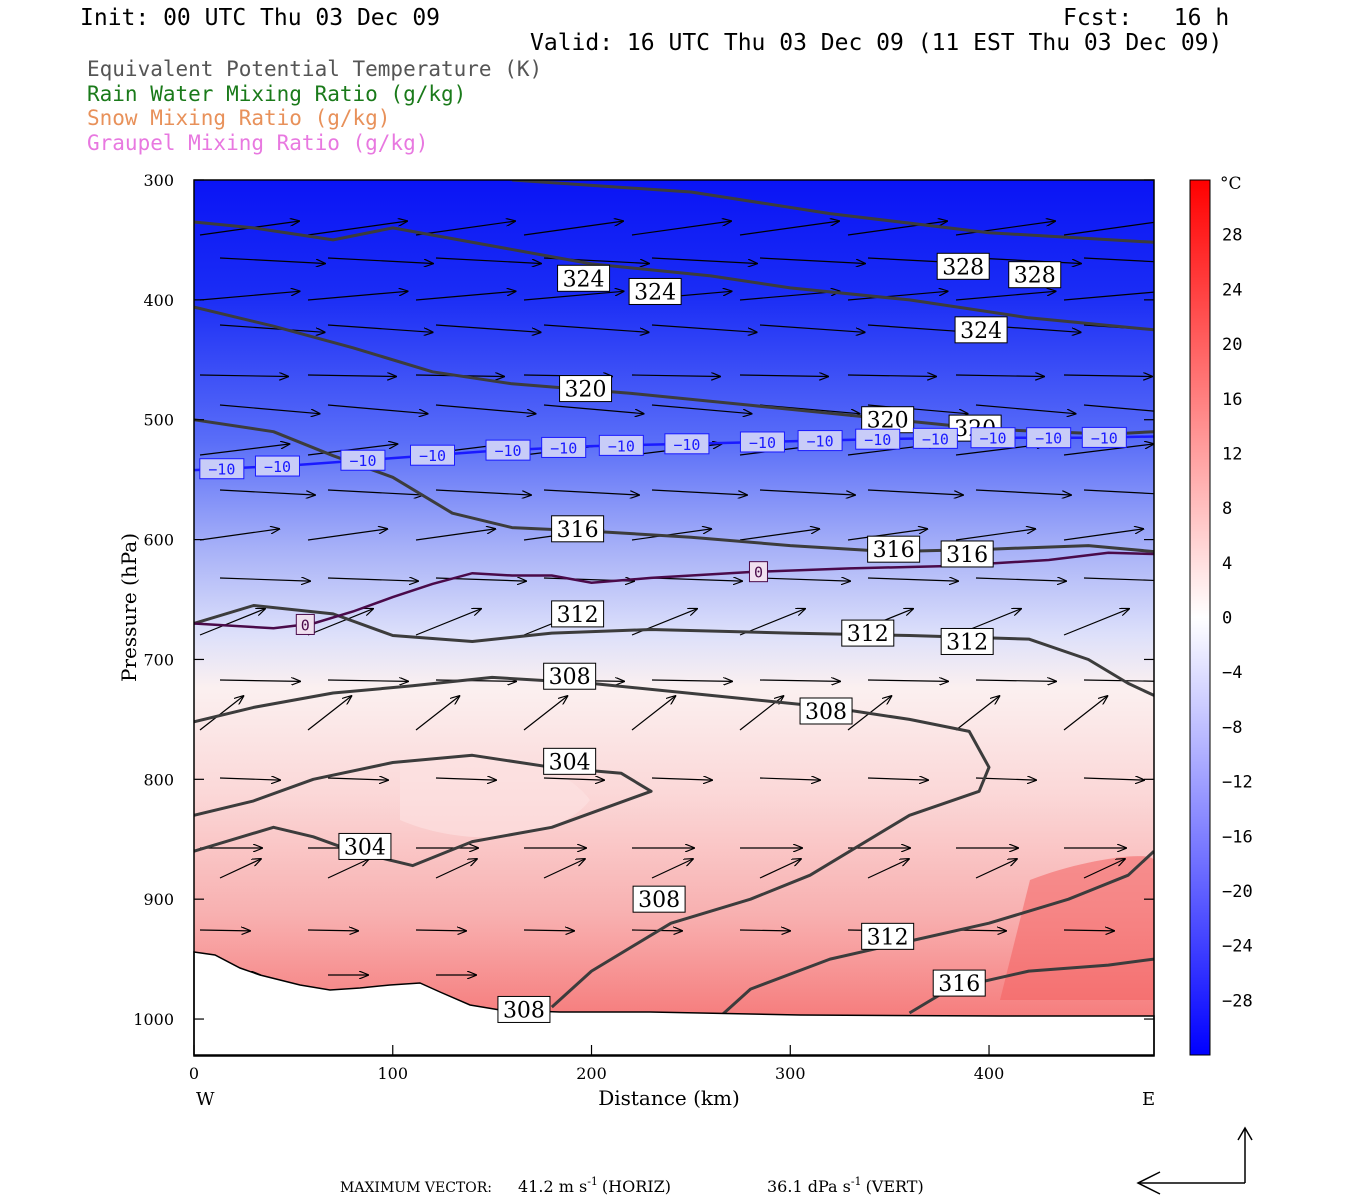 This screenshot has height=1200, width=1350. What do you see at coordinates (305, 624) in the screenshot?
I see `isotherm-label: 0` at bounding box center [305, 624].